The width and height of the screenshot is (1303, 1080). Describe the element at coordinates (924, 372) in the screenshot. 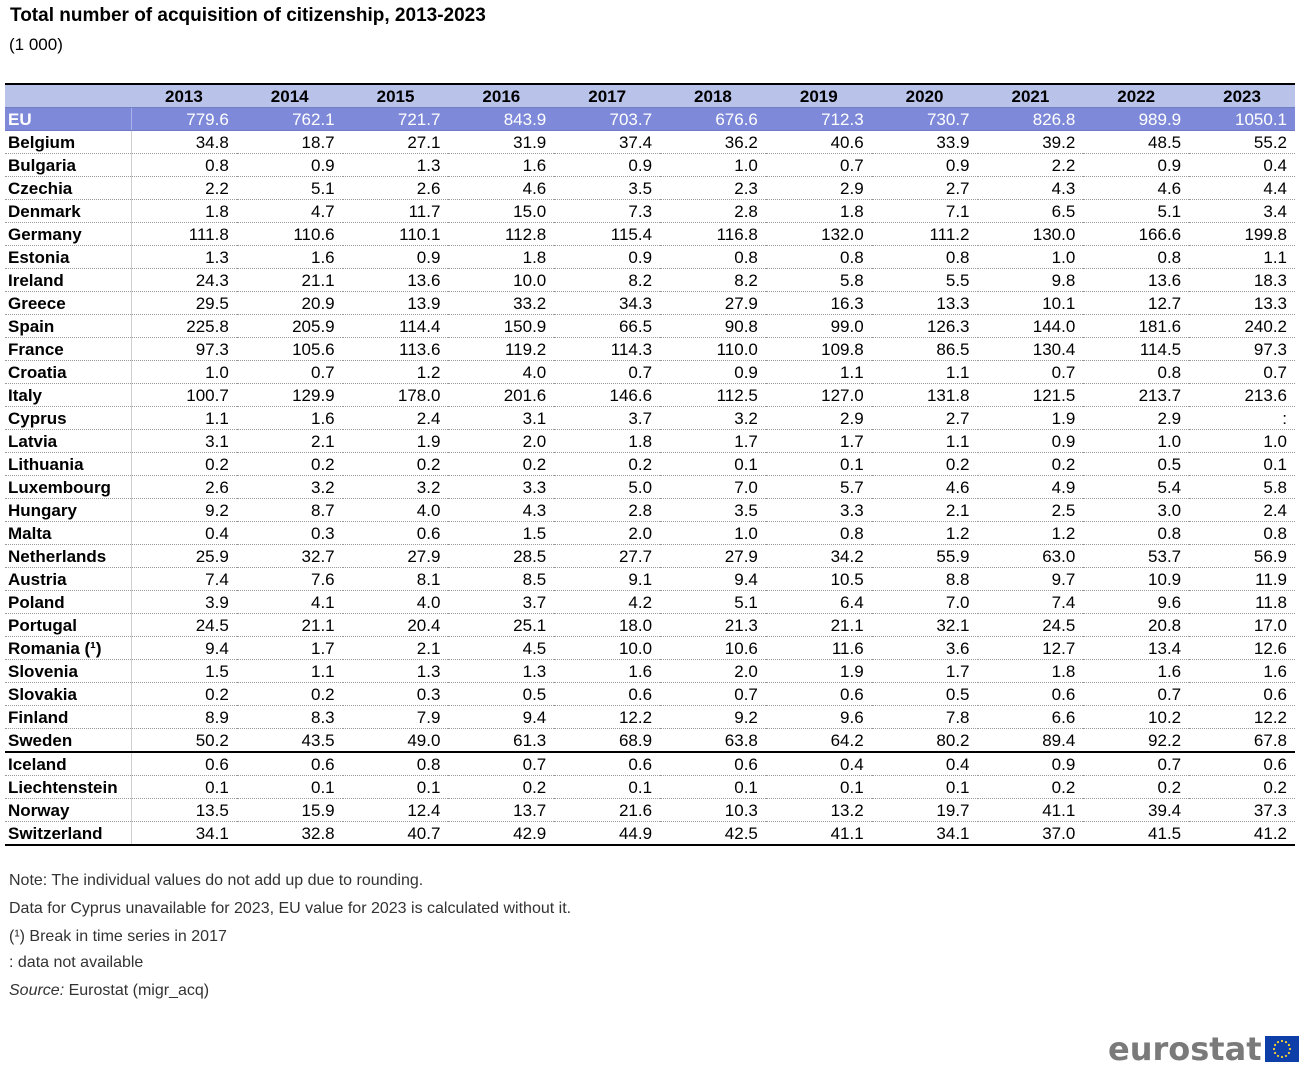

I see `table-cell: 1.1` at that location.